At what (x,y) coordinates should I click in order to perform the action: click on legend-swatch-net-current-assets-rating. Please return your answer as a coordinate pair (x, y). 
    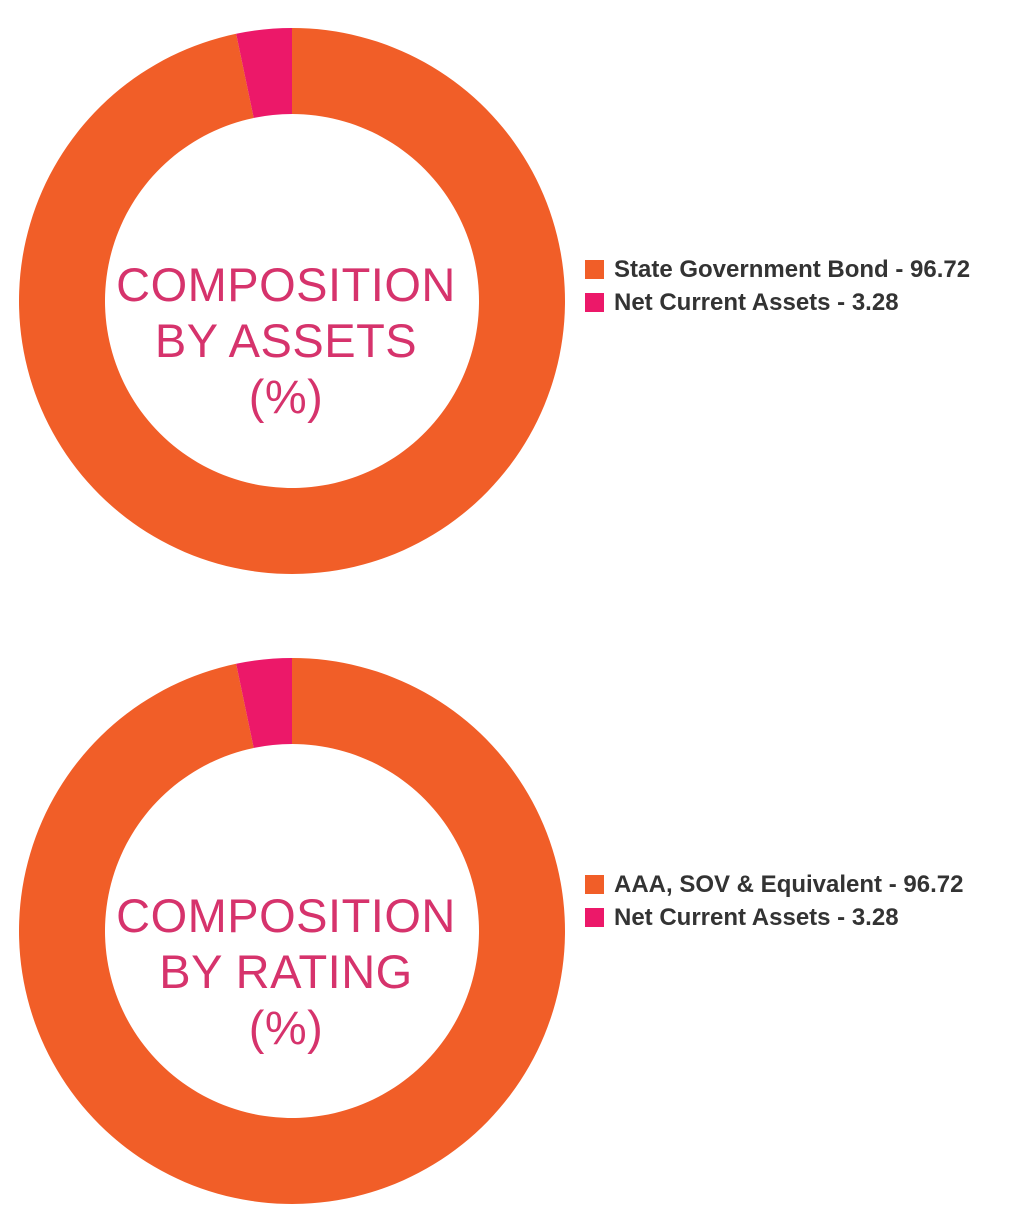
    Looking at the image, I should click on (594, 917).